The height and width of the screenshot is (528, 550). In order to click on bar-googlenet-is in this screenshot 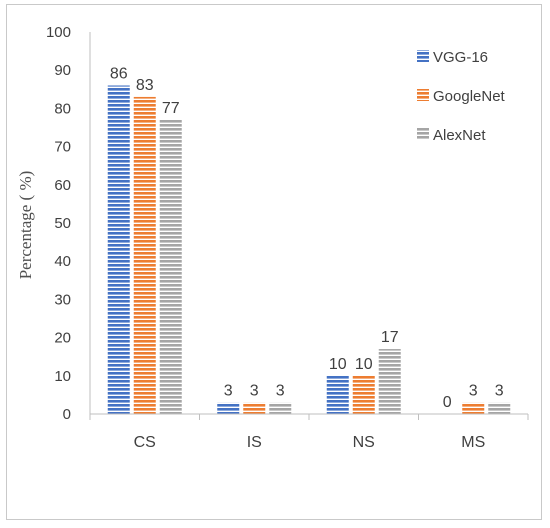, I will do `click(254, 408)`.